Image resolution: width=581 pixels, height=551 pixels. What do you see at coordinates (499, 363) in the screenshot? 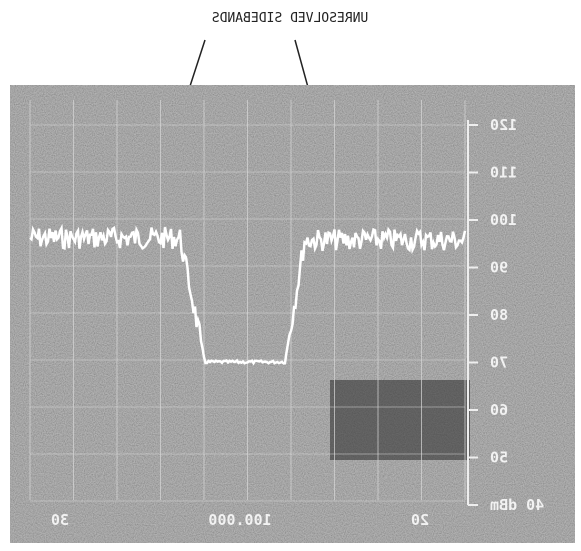
I see `scale-label: 70` at bounding box center [499, 363].